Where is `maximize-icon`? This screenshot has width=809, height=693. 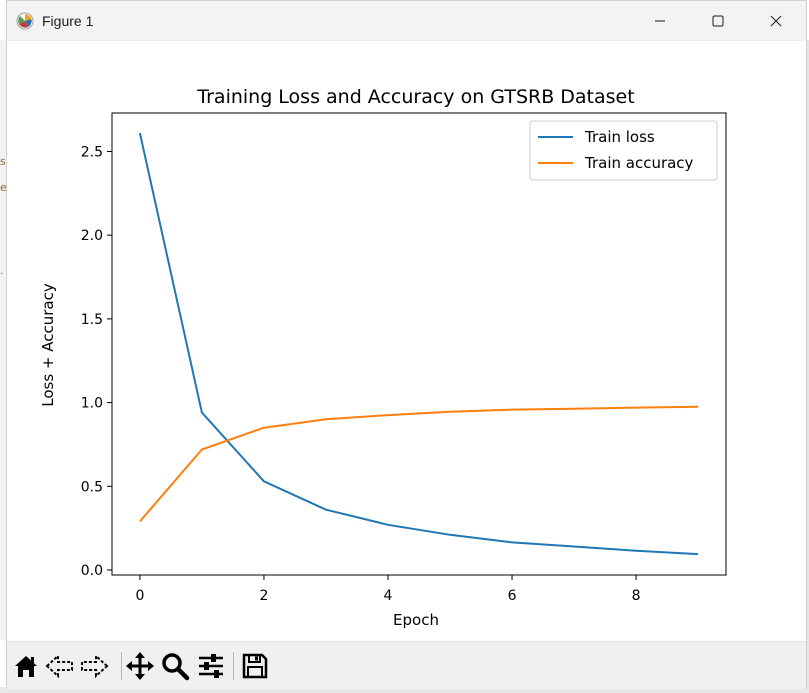
maximize-icon is located at coordinates (718, 21).